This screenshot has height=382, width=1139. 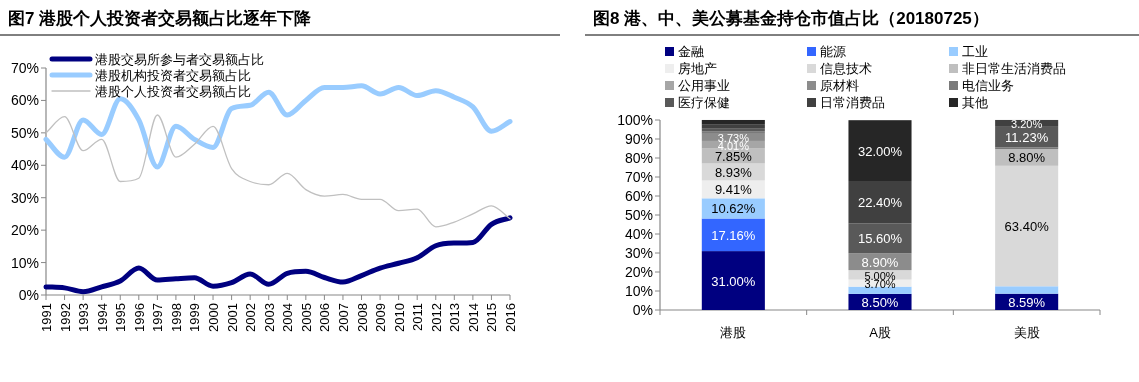 I want to click on x-tick-label: 2005, so click(x=306, y=317).